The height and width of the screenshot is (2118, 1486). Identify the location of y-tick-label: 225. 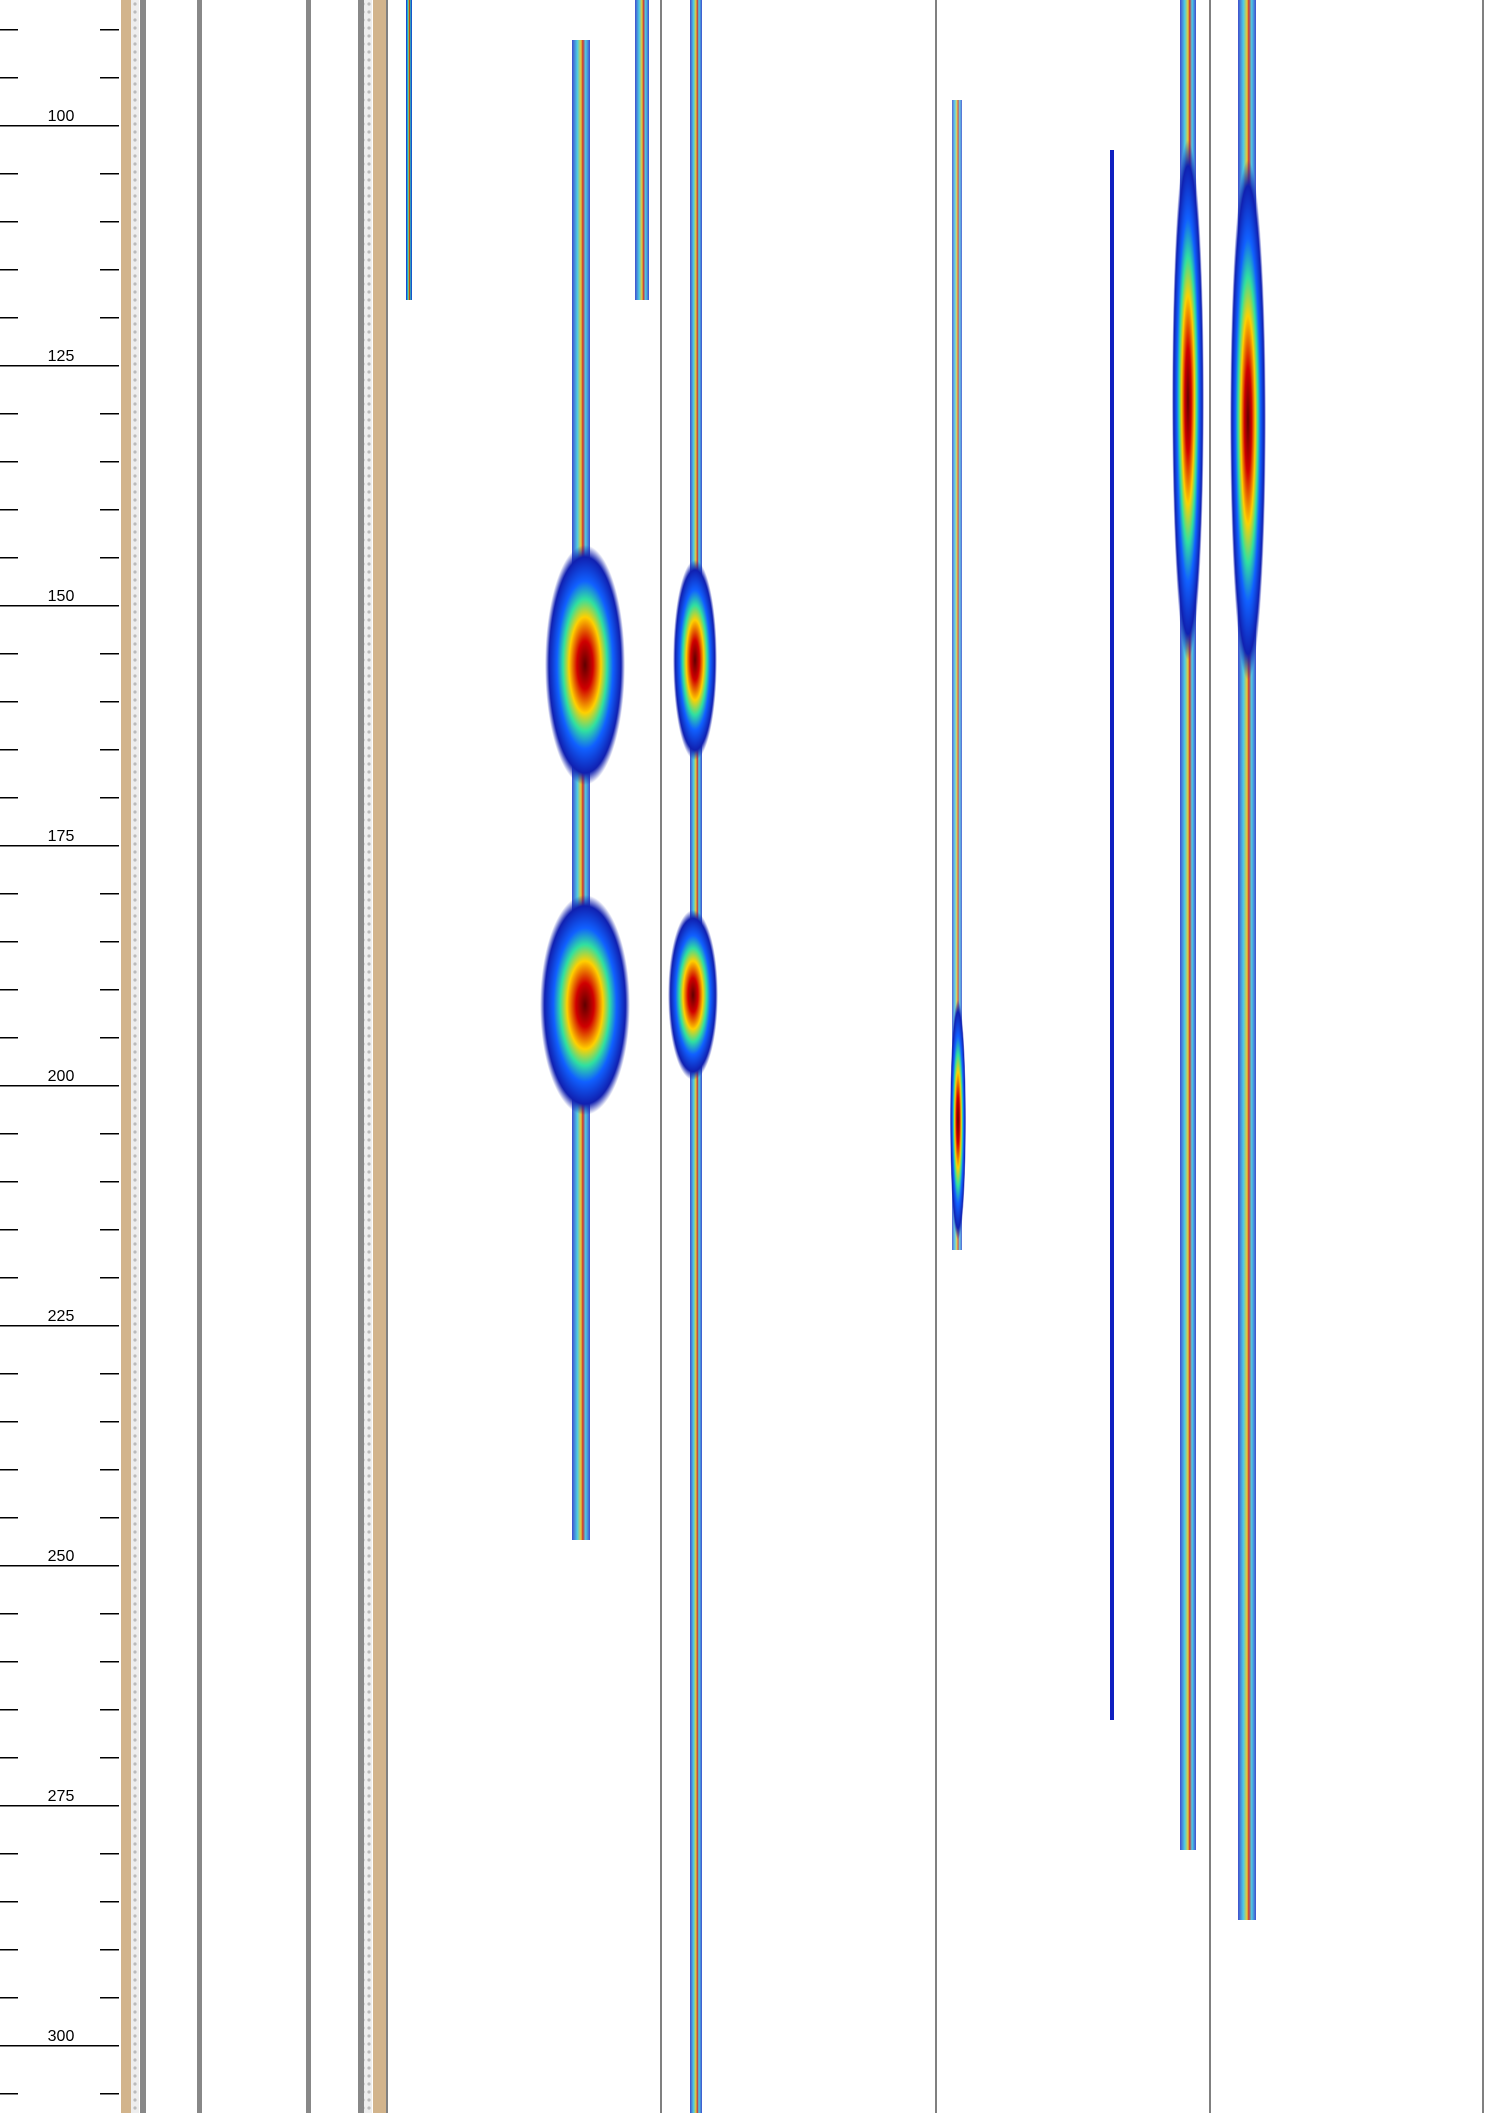
(61, 1316).